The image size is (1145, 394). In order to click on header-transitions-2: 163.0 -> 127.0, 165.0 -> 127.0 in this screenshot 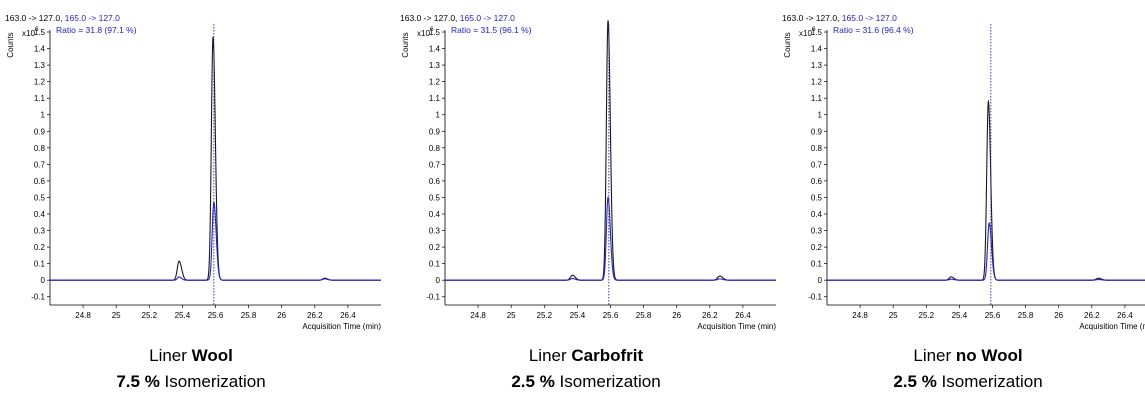, I will do `click(457, 18)`.